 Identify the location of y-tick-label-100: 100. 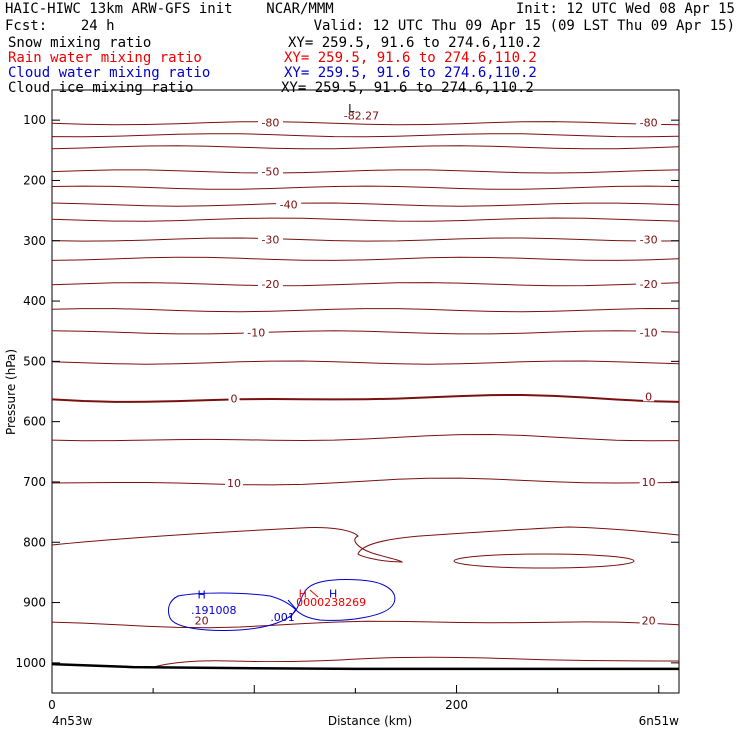
(34, 120).